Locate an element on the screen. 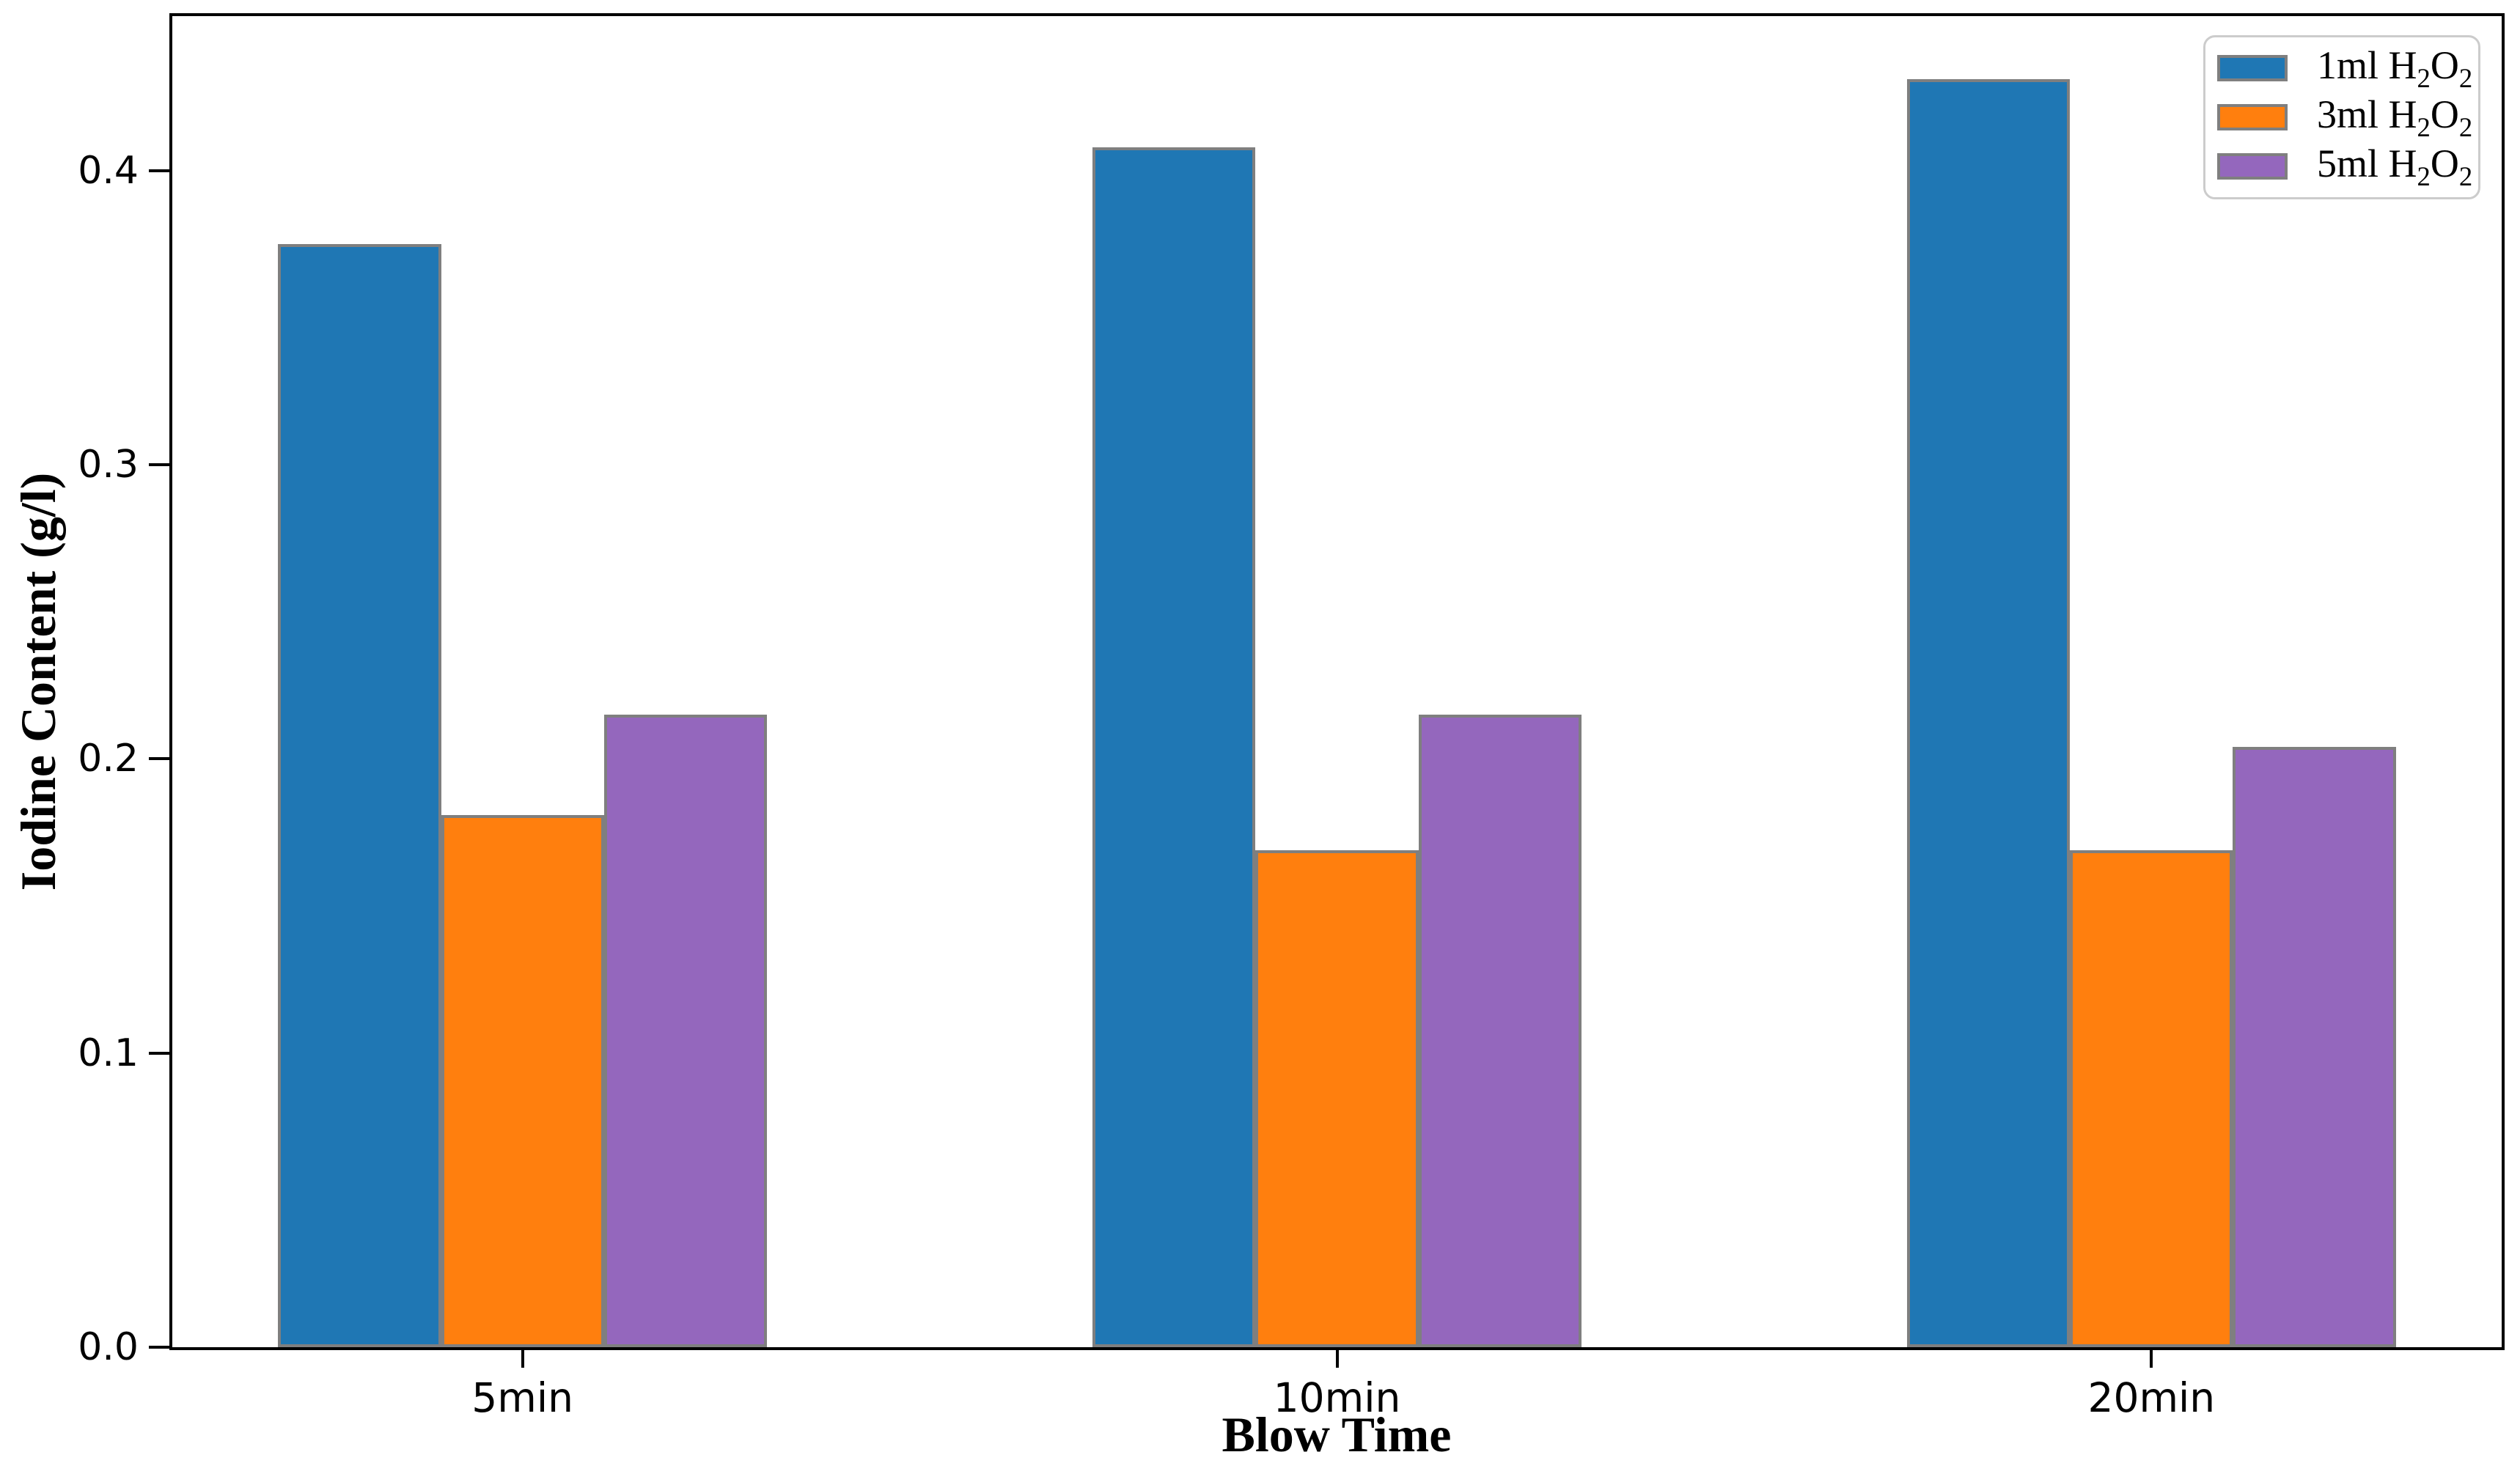 This screenshot has width=2520, height=1474. legend-entry: 5ml H2O2 is located at coordinates (2341, 166).